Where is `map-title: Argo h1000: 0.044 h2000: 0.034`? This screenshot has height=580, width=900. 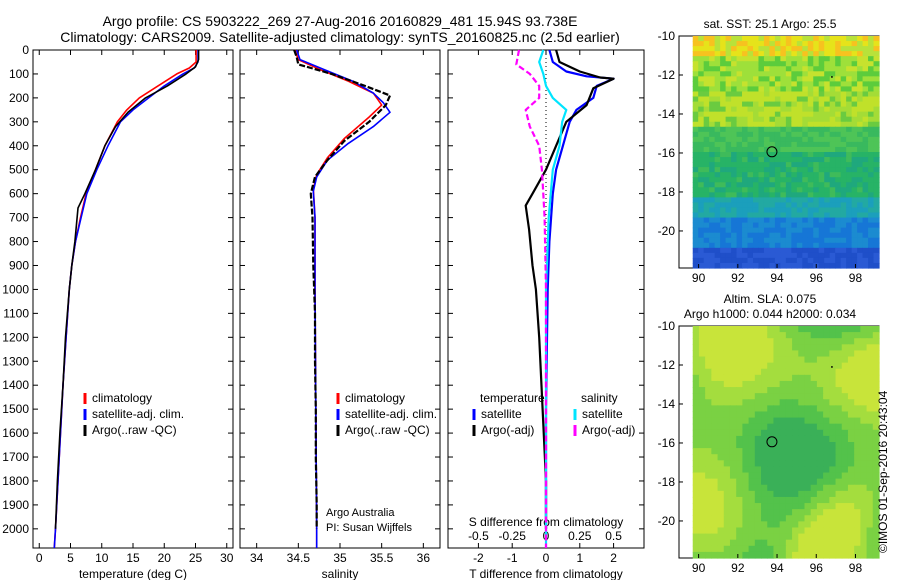
map-title: Argo h1000: 0.044 h2000: 0.034 is located at coordinates (770, 314).